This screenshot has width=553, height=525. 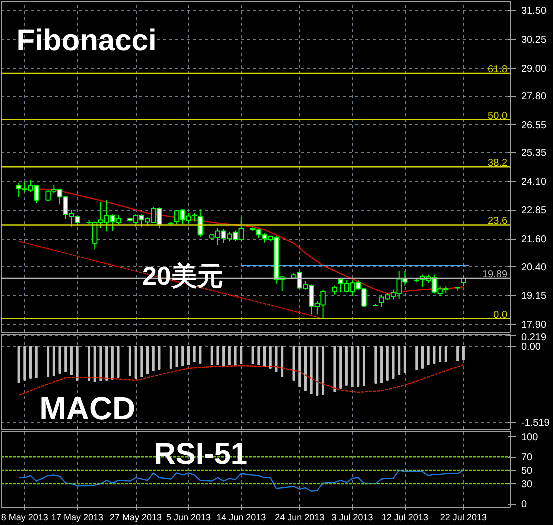 I want to click on x-tick-label: 14 Jun 2013, so click(x=241, y=517).